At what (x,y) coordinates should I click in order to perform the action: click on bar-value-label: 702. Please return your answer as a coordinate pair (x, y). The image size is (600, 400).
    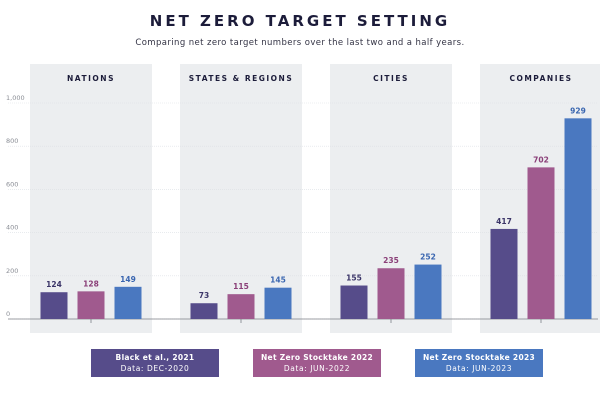
    Looking at the image, I should click on (541, 159).